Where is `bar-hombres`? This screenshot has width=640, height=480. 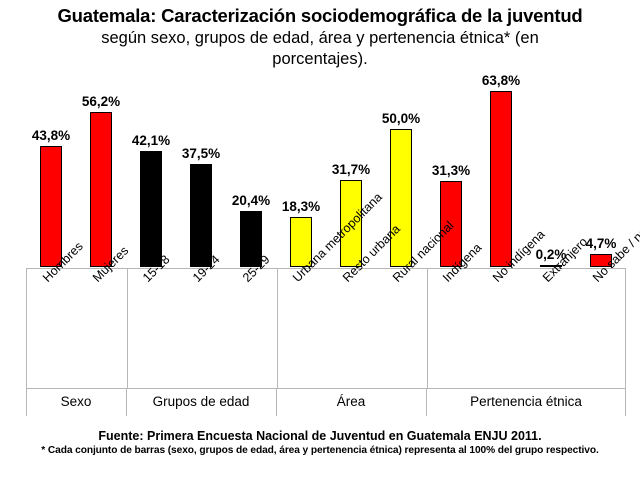 bar-hombres is located at coordinates (51, 206).